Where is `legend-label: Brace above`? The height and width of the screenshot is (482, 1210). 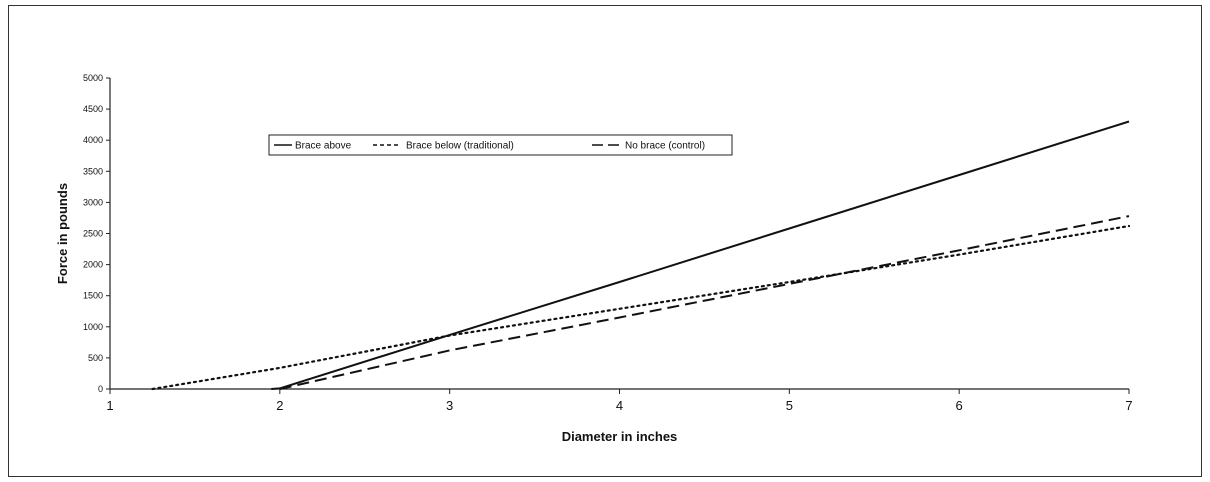 legend-label: Brace above is located at coordinates (323, 146).